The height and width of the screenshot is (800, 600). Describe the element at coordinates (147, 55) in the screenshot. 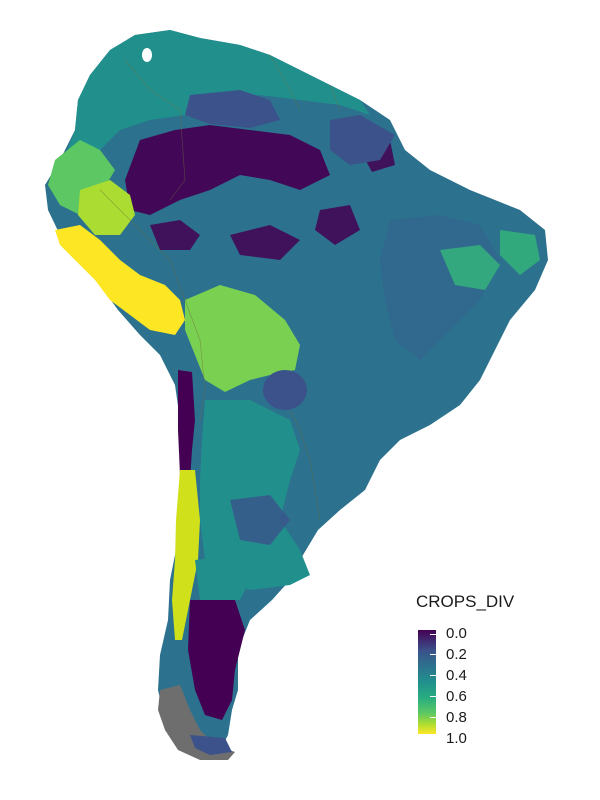

I see `lake-maracaibo` at that location.